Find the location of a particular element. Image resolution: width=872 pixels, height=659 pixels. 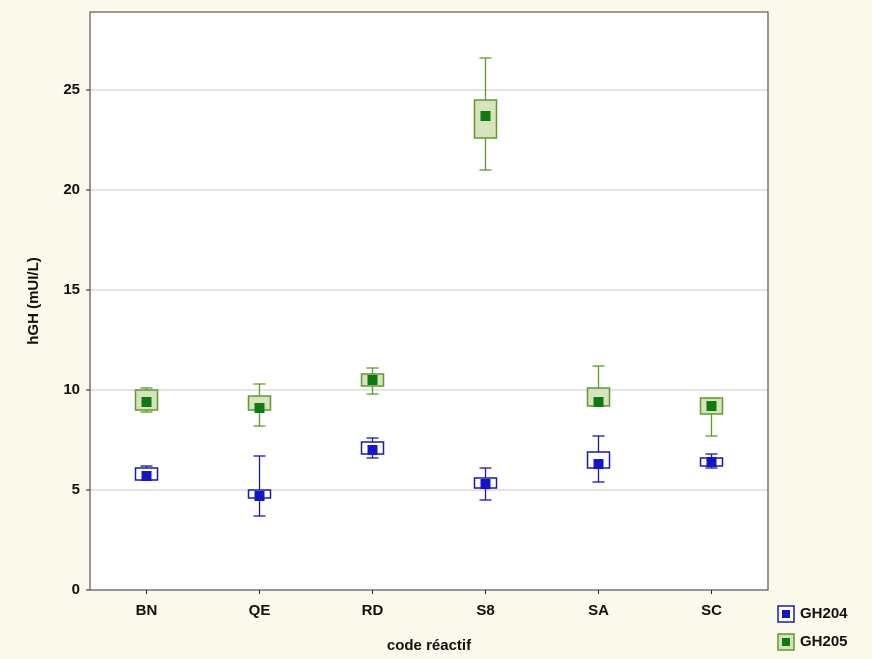

x-tick-label: BN is located at coordinates (147, 610).